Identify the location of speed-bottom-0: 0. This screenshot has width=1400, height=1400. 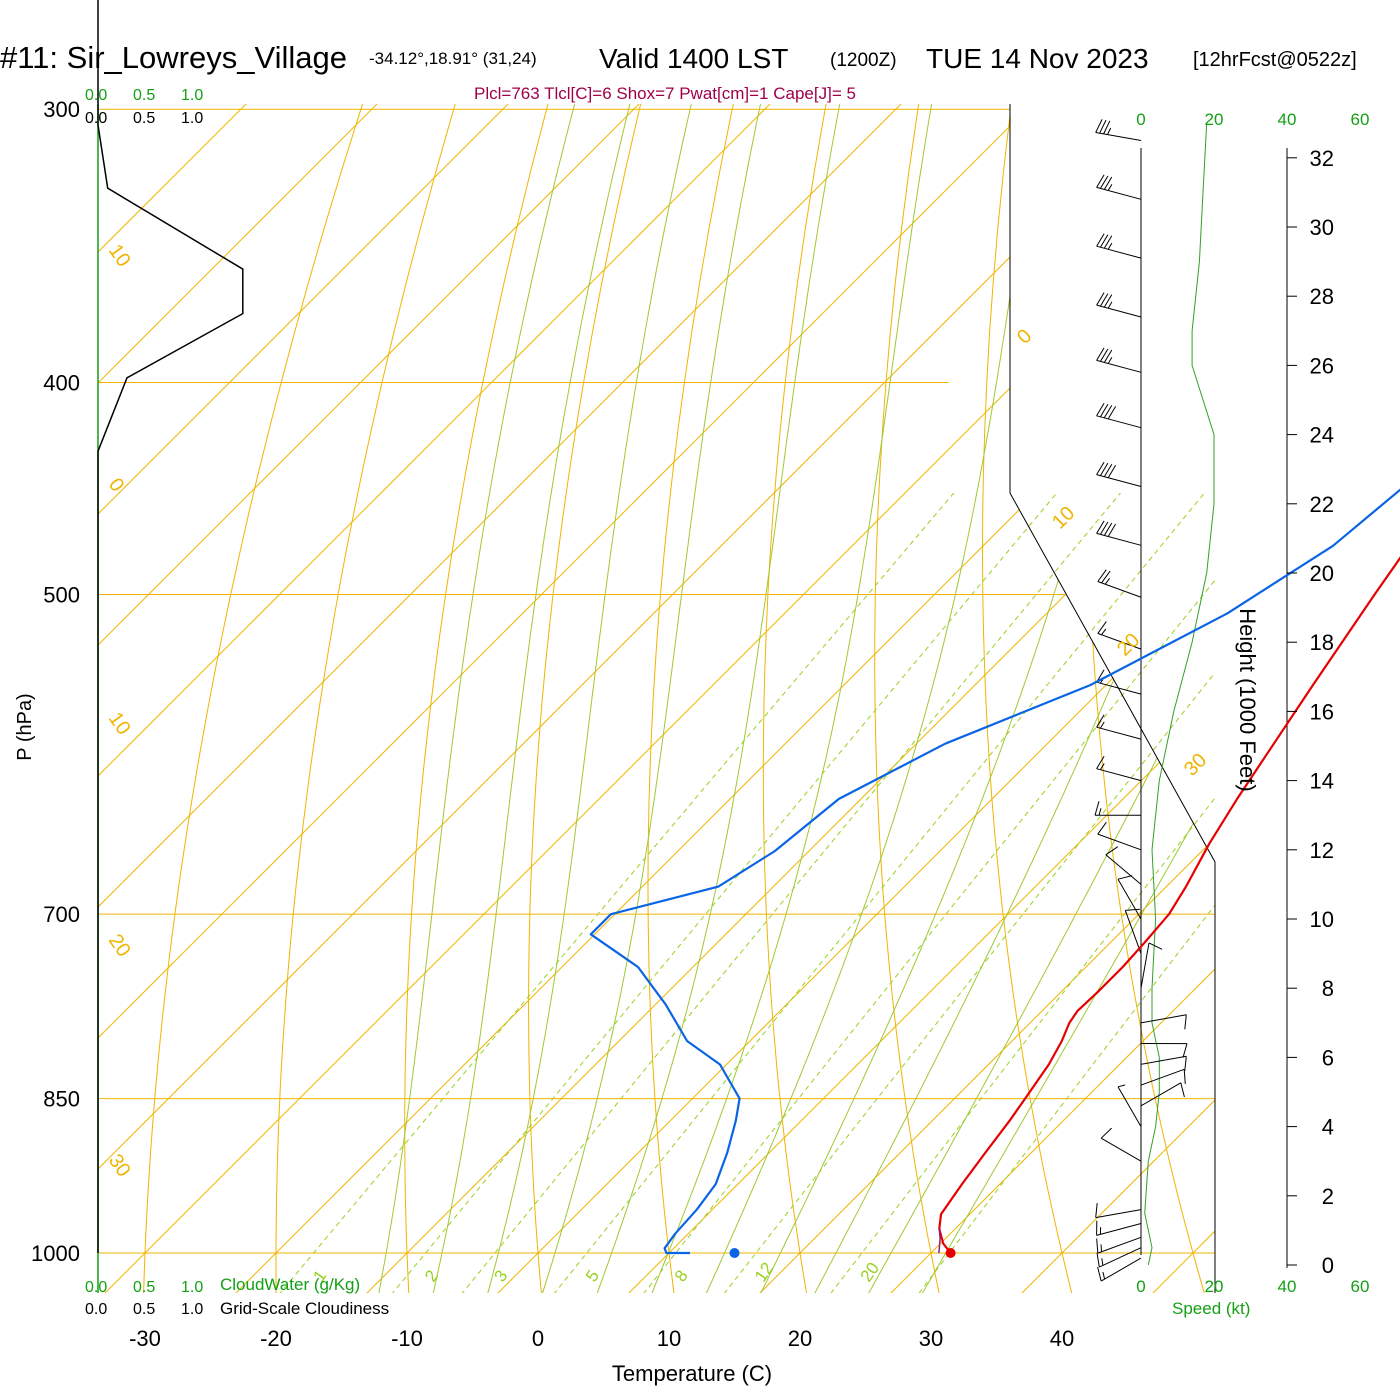
(1140, 1286).